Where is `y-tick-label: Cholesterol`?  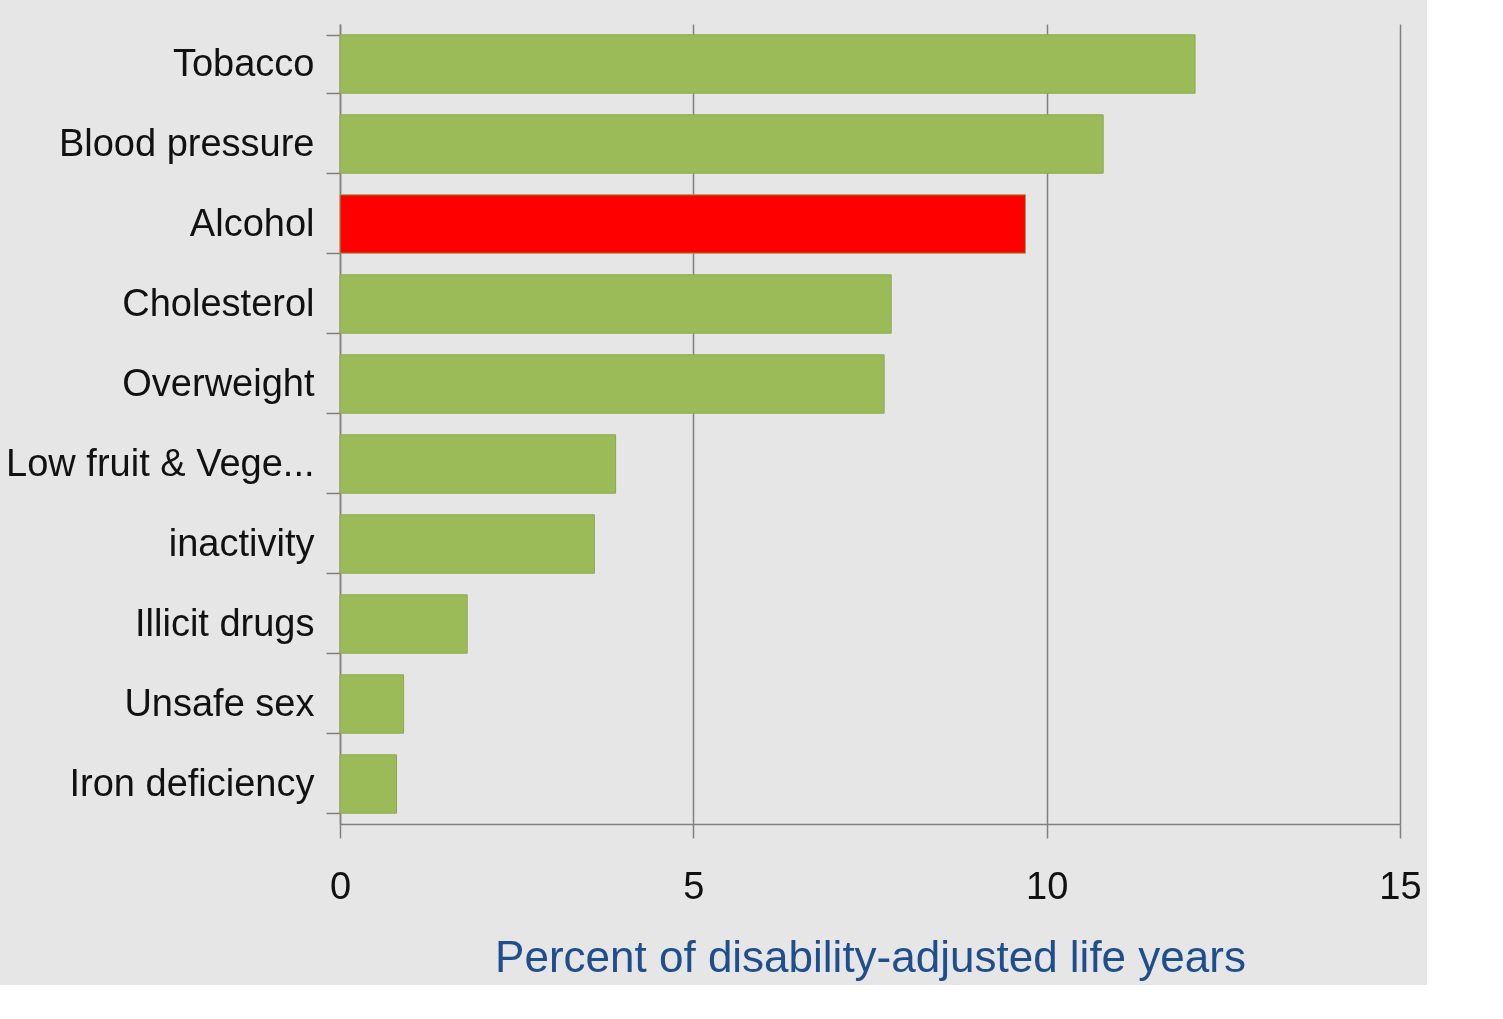
y-tick-label: Cholesterol is located at coordinates (218, 302).